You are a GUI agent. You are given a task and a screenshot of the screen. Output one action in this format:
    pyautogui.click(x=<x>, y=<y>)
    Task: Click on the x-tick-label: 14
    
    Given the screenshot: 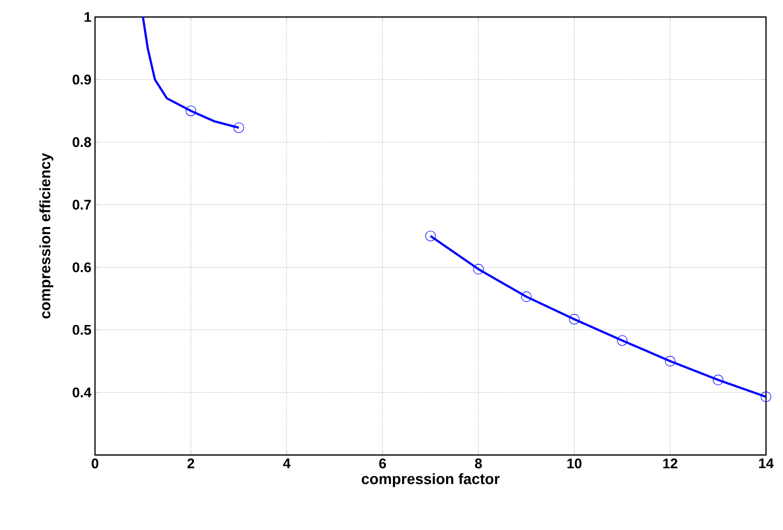 What is the action you would take?
    pyautogui.click(x=766, y=463)
    